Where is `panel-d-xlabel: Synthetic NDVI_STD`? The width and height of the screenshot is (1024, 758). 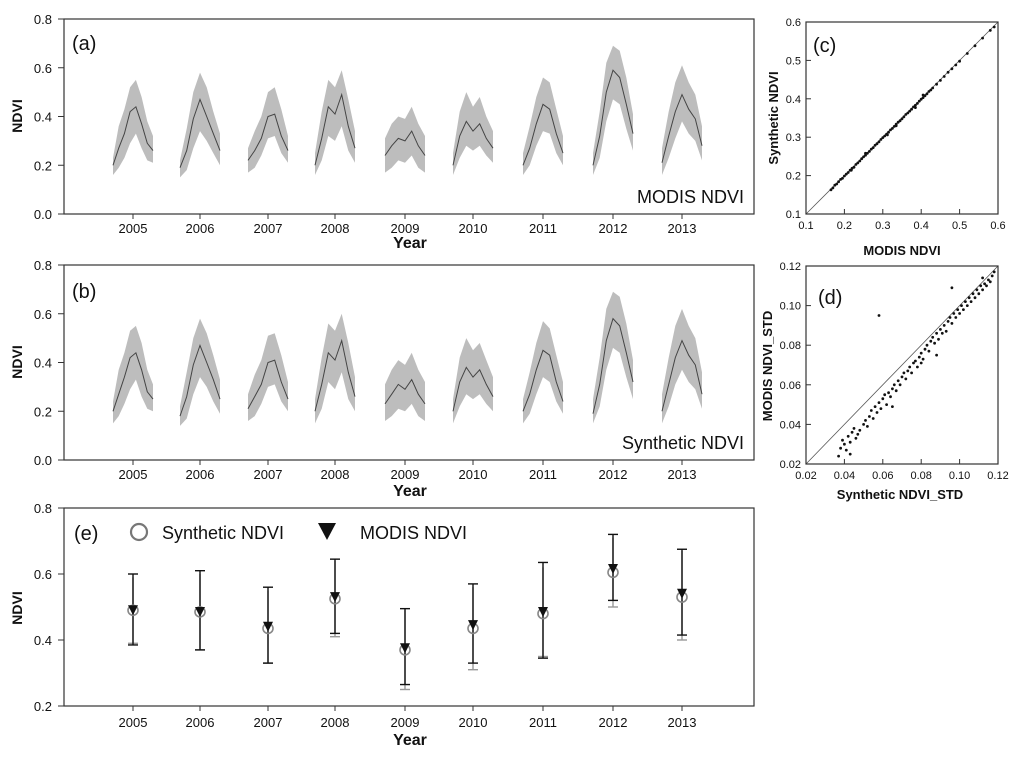 panel-d-xlabel: Synthetic NDVI_STD is located at coordinates (900, 494).